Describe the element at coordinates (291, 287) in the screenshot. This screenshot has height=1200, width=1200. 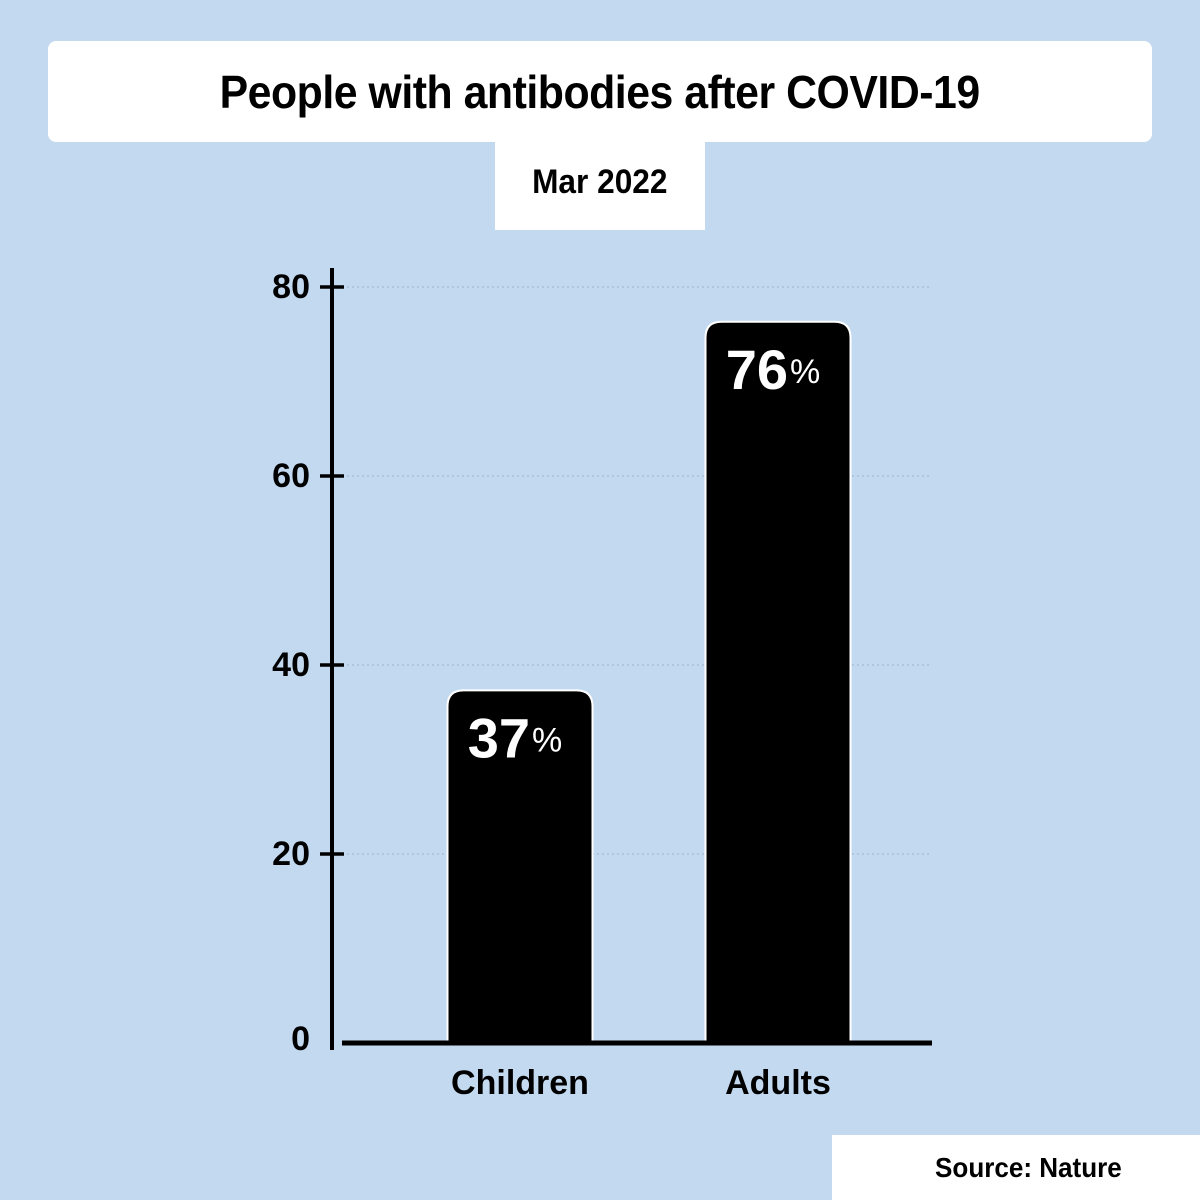
I see `y-tick-label-80: 80` at that location.